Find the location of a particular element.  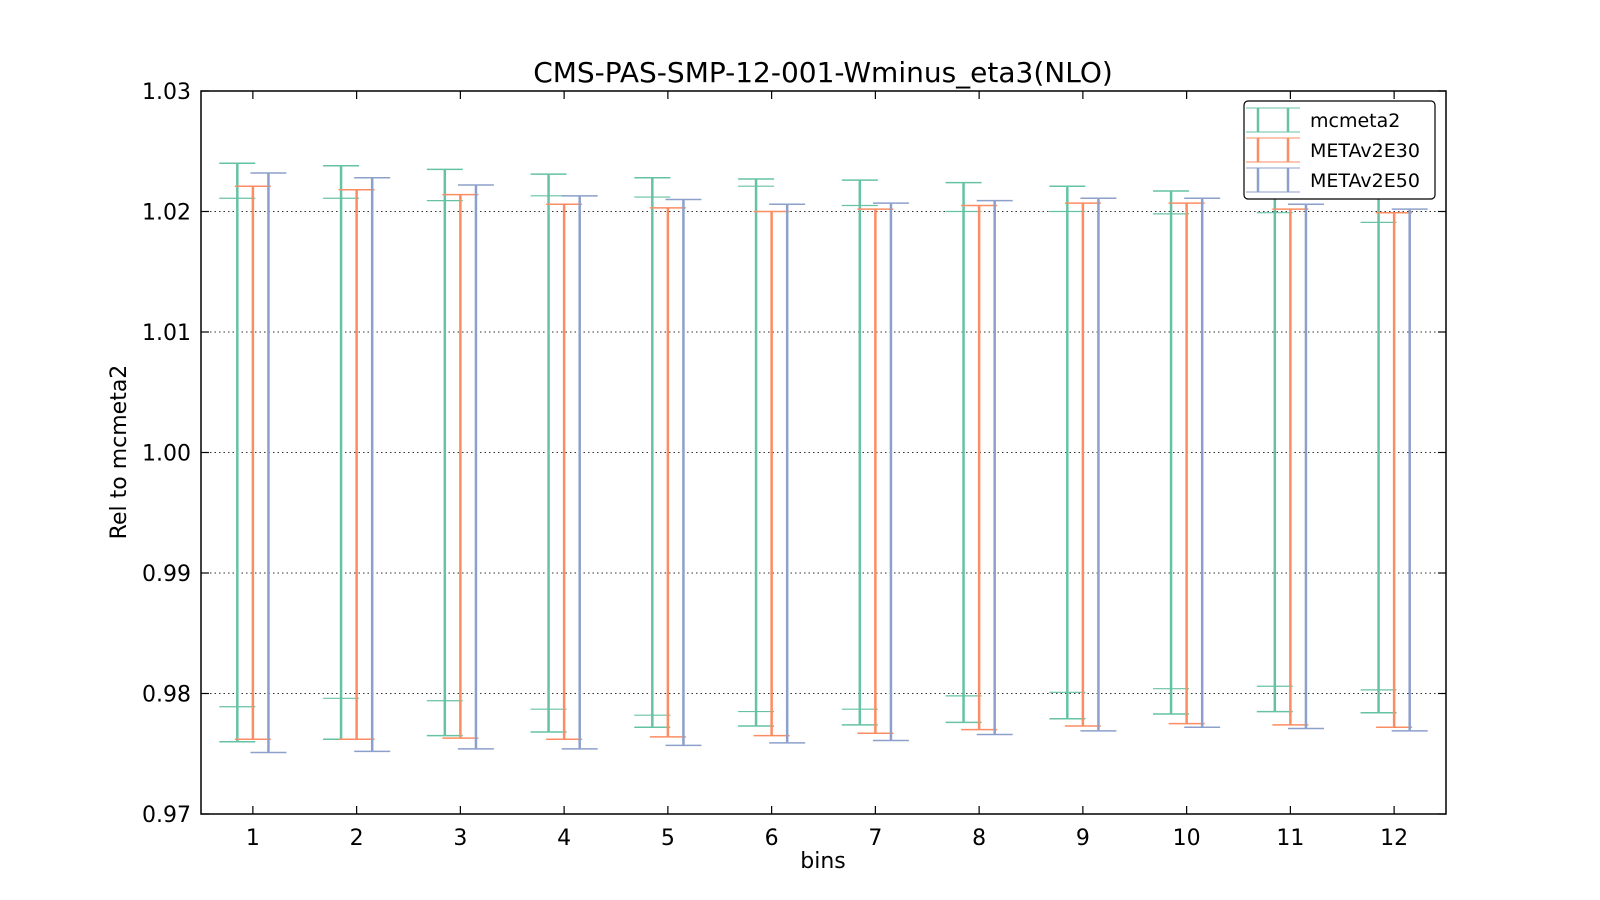

x-tick-label: 1 is located at coordinates (253, 838).